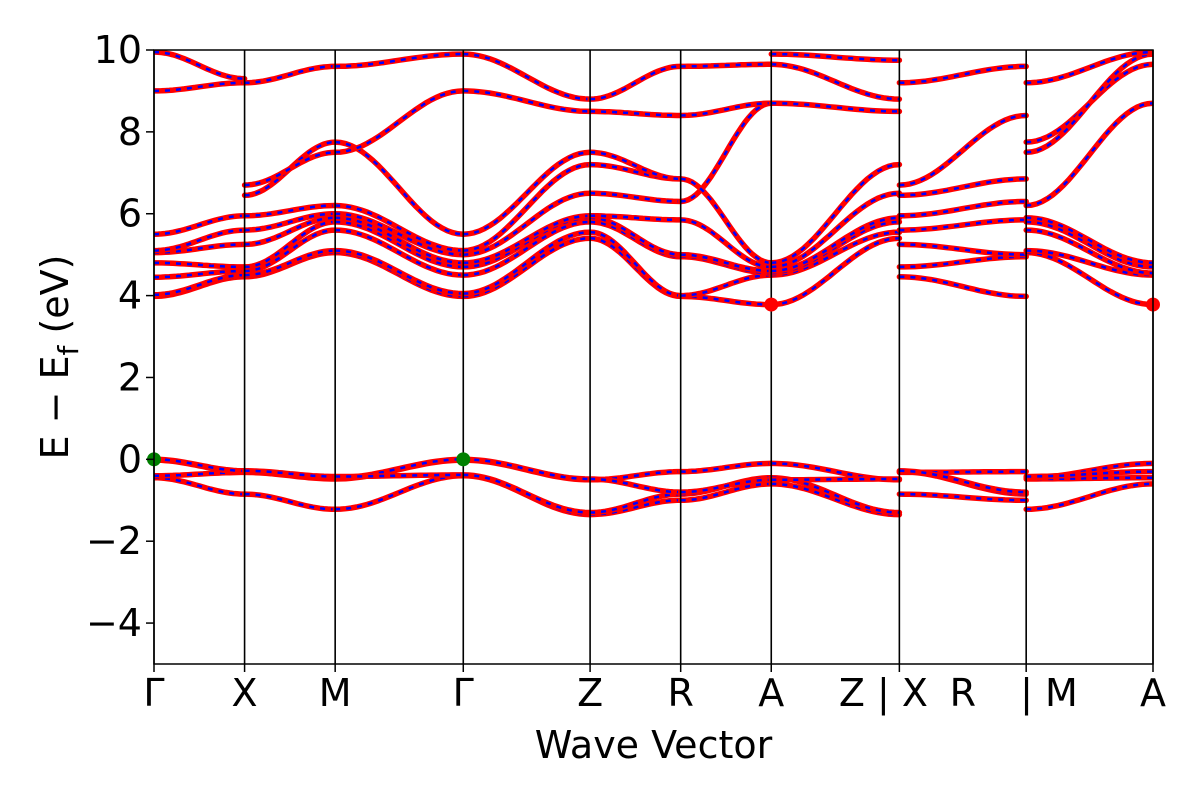  Describe the element at coordinates (654, 745) in the screenshot. I see `x-axis-title: Wave Vector` at that location.